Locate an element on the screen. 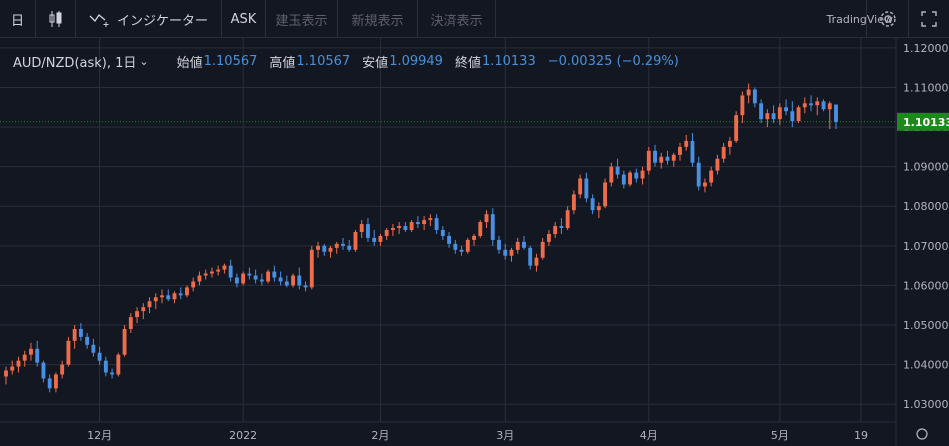  axis-settings-icon is located at coordinates (922, 434).